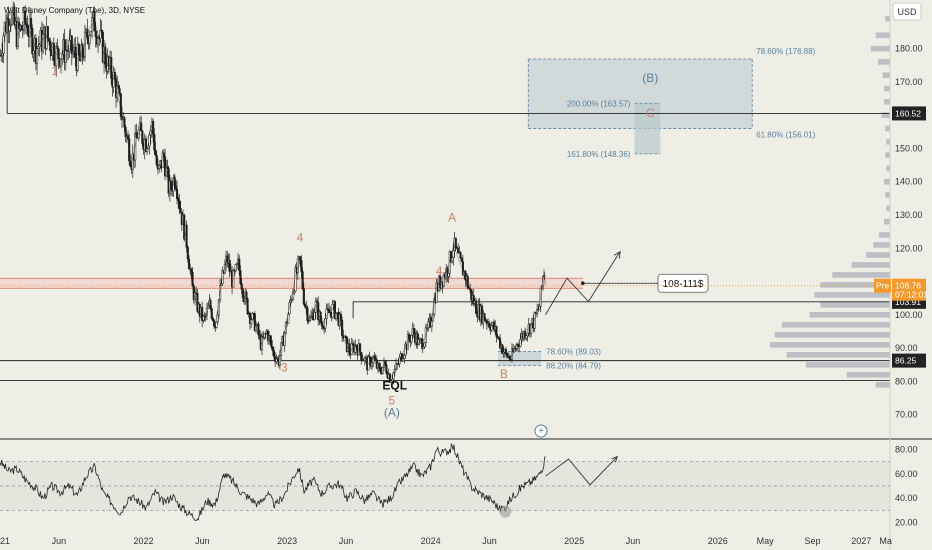 This screenshot has width=932, height=550. I want to click on fib-level-label: 78.60% (176.88), so click(785, 51).